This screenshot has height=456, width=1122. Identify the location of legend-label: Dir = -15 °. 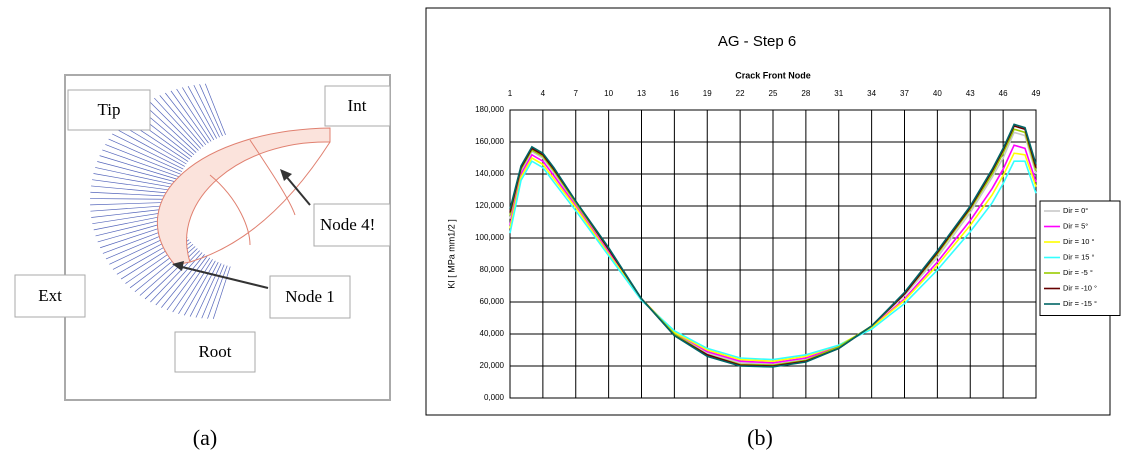
(1080, 303).